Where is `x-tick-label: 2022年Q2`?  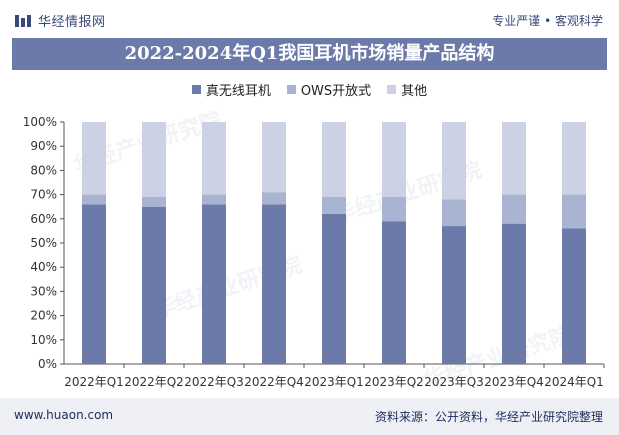
x-tick-label: 2022年Q2 is located at coordinates (154, 382).